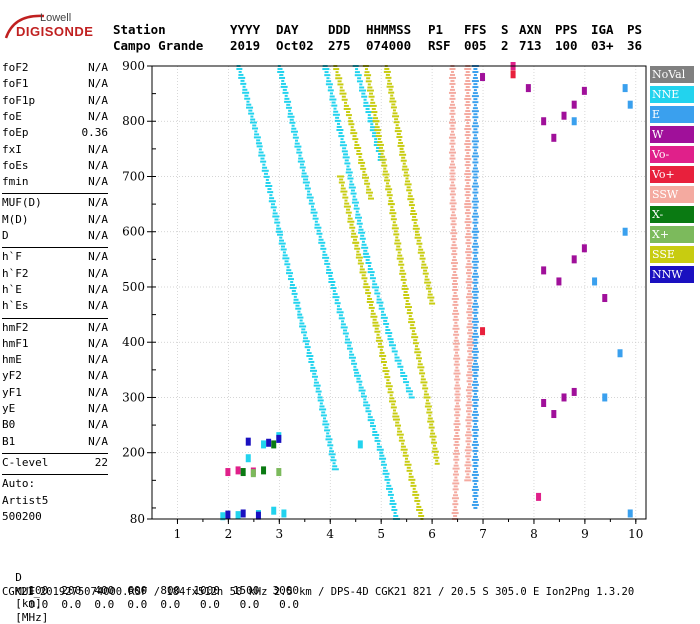 The height and width of the screenshot is (624, 700). Describe the element at coordinates (55, 221) in the screenshot. I see `param-row: M(D) N/A` at that location.